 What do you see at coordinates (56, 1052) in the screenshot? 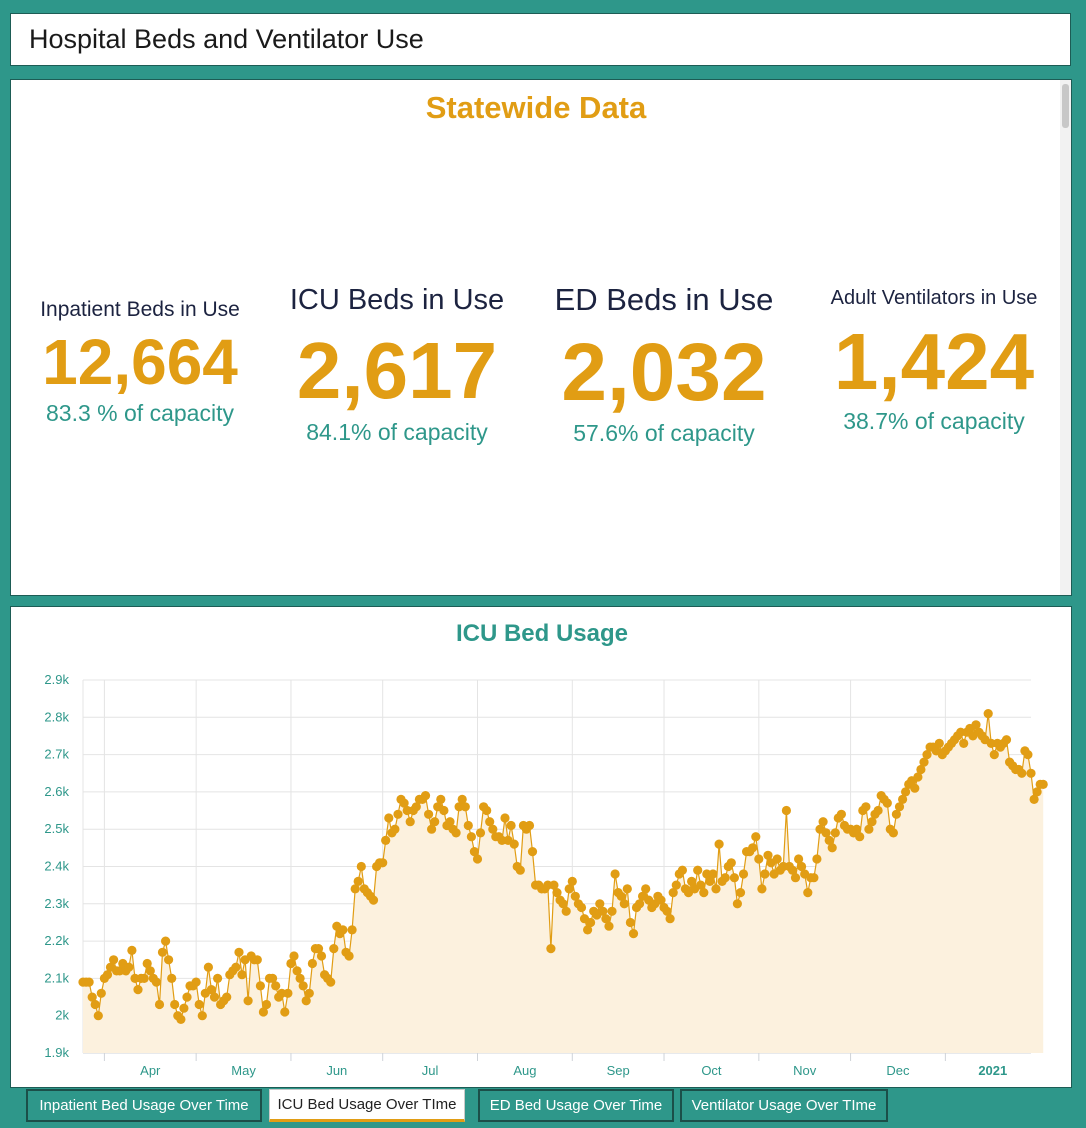
I see `y-tick-label: 1.9k` at bounding box center [56, 1052].